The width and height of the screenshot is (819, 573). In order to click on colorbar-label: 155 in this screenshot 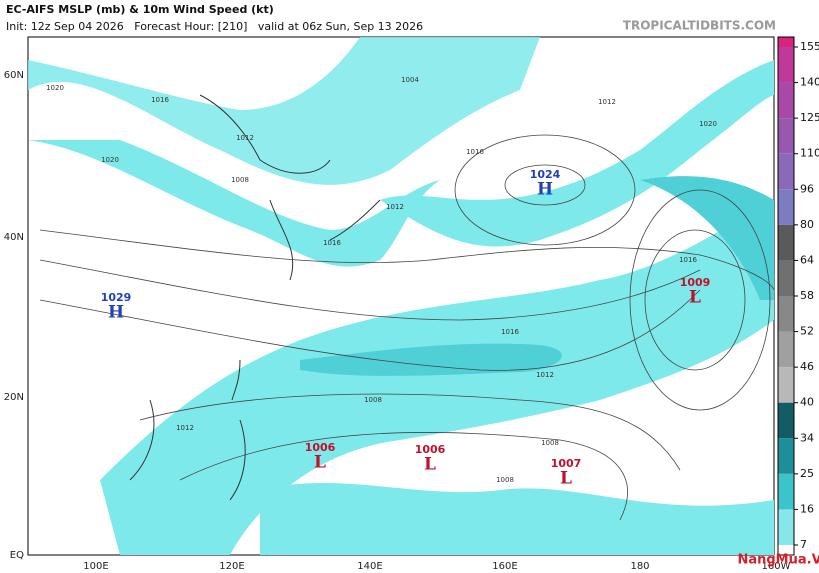, I will do `click(809, 46)`.